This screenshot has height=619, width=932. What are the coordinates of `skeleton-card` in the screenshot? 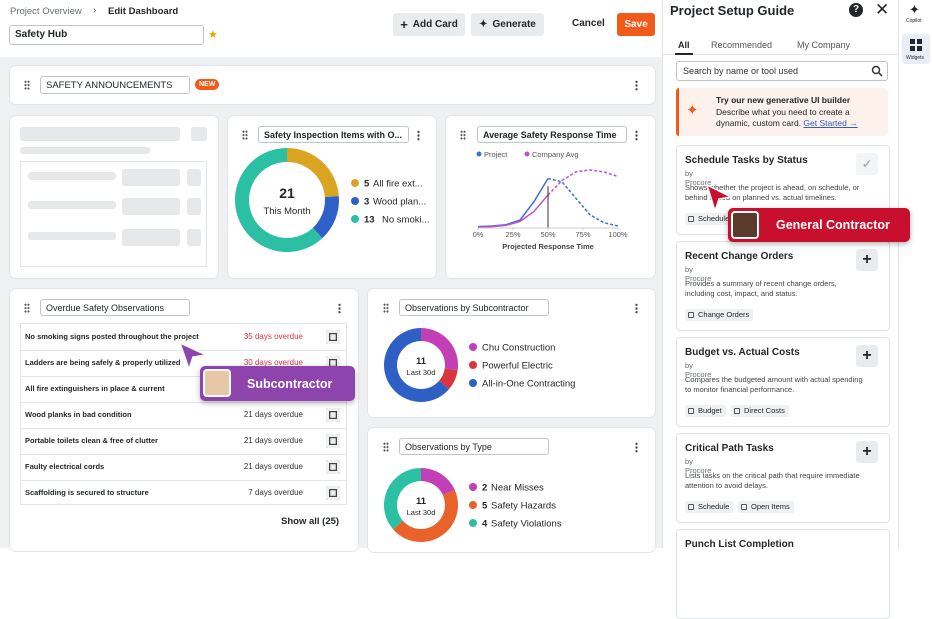 It's located at (114, 197).